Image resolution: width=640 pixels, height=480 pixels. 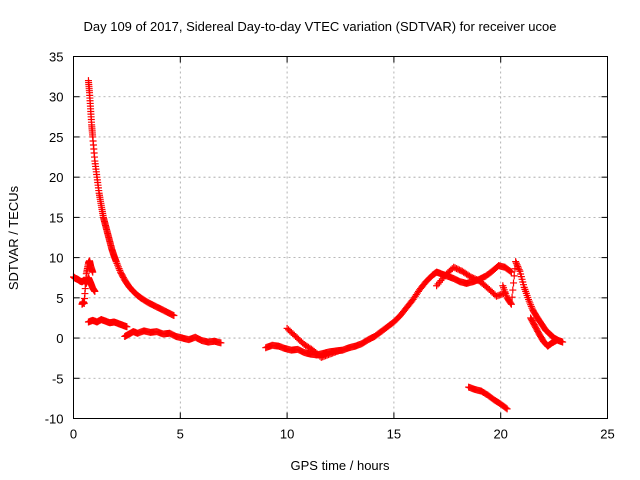 What do you see at coordinates (56, 258) in the screenshot?
I see `y-tick-label: 10` at bounding box center [56, 258].